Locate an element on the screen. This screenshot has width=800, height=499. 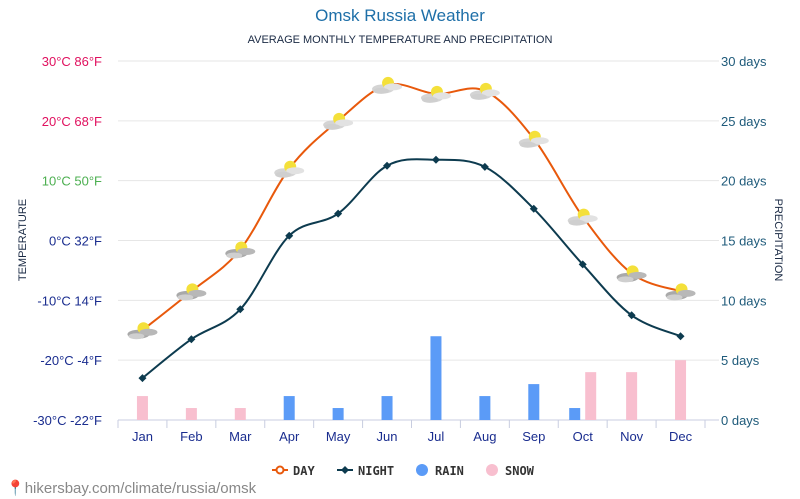
footer-link: 📍hikersbay.com/climate/russia/omsk is located at coordinates (131, 488).